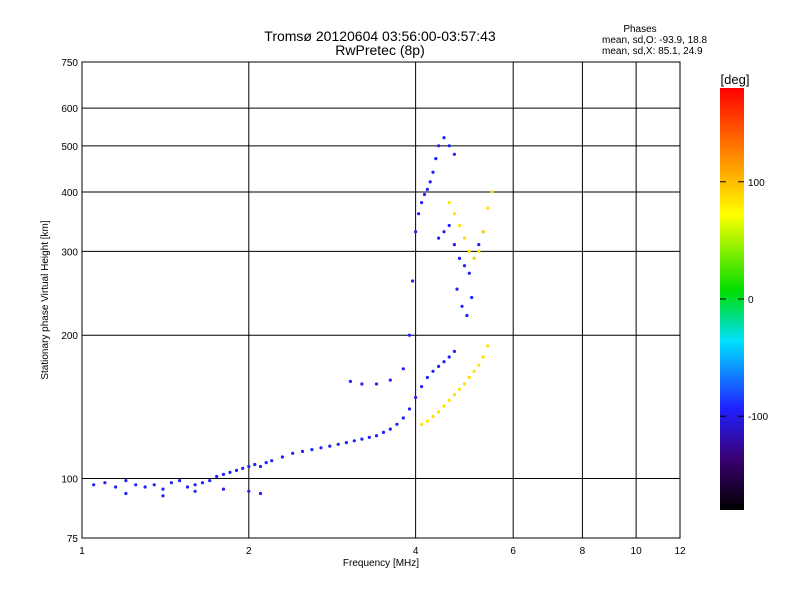 This screenshot has width=800, height=600. Describe the element at coordinates (637, 551) in the screenshot. I see `x-tick-label: 10` at that location.